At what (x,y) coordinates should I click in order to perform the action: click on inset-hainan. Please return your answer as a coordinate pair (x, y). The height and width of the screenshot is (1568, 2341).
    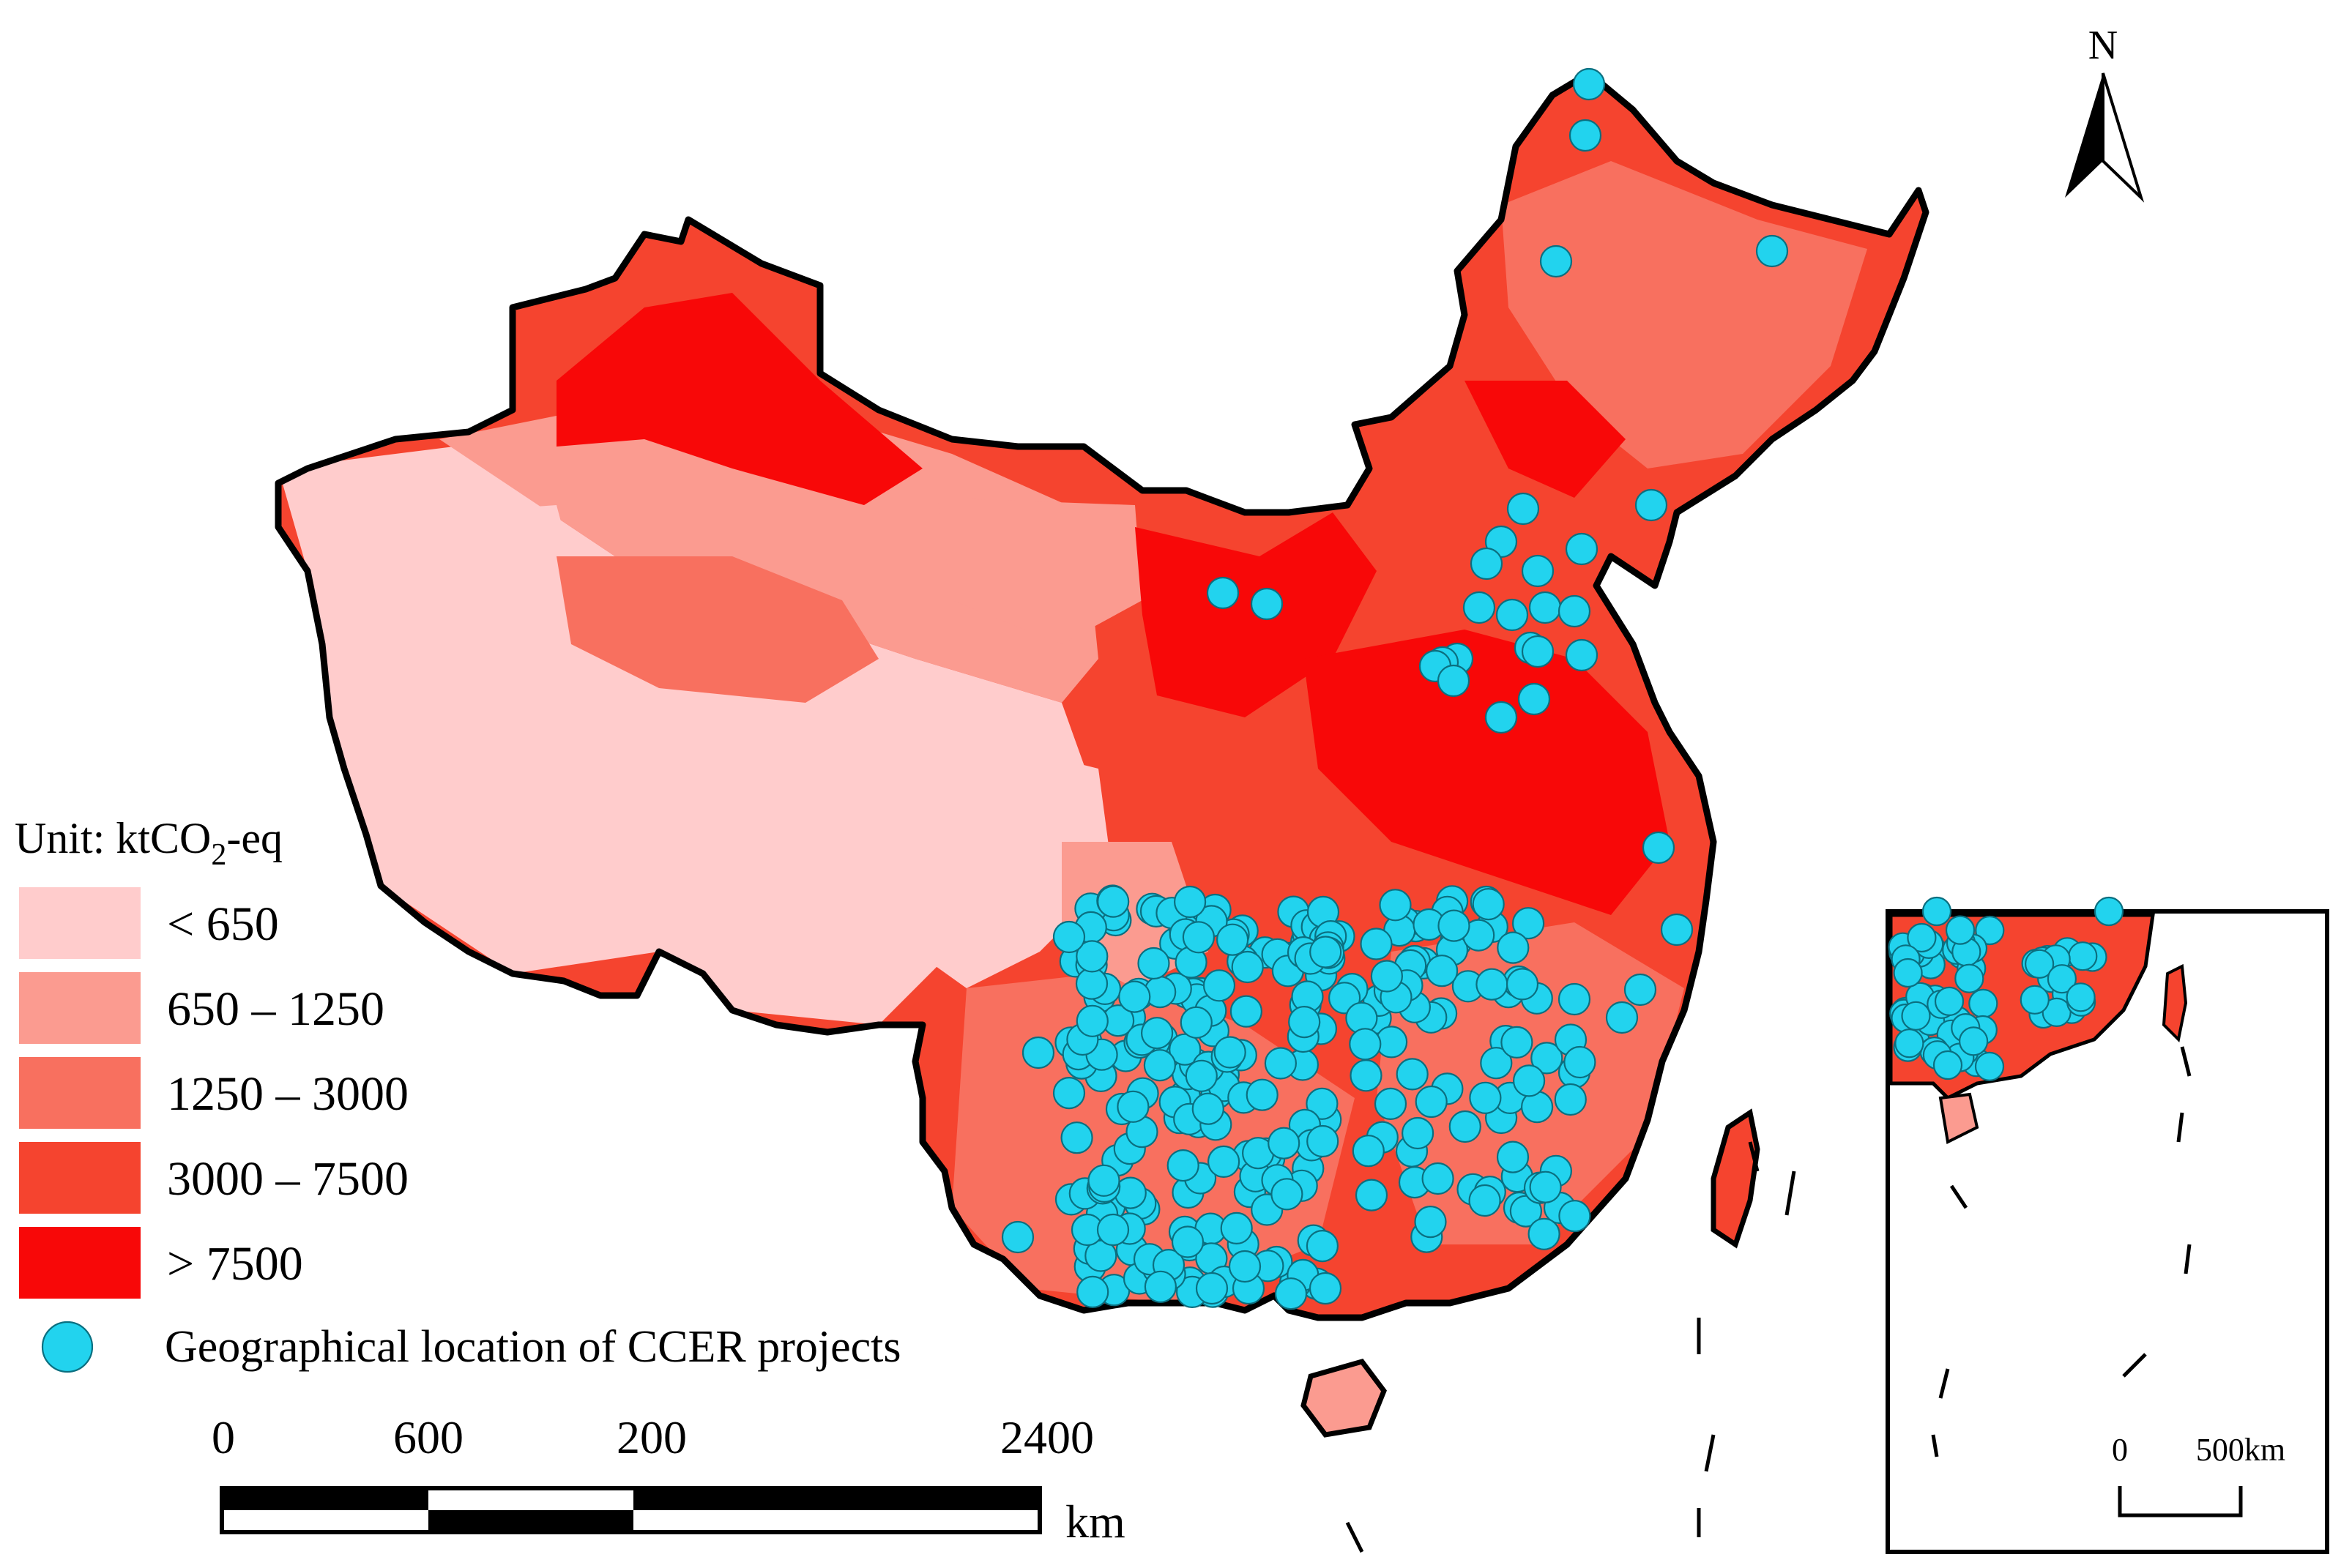
    Looking at the image, I should click on (1958, 1118).